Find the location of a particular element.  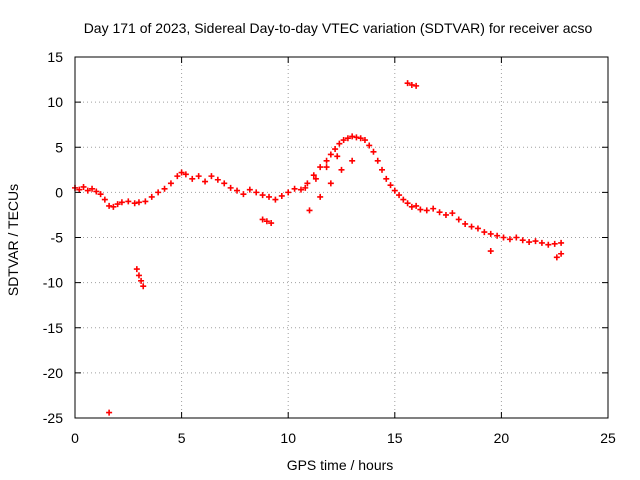

y-tick-label: -15 is located at coordinates (53, 328).